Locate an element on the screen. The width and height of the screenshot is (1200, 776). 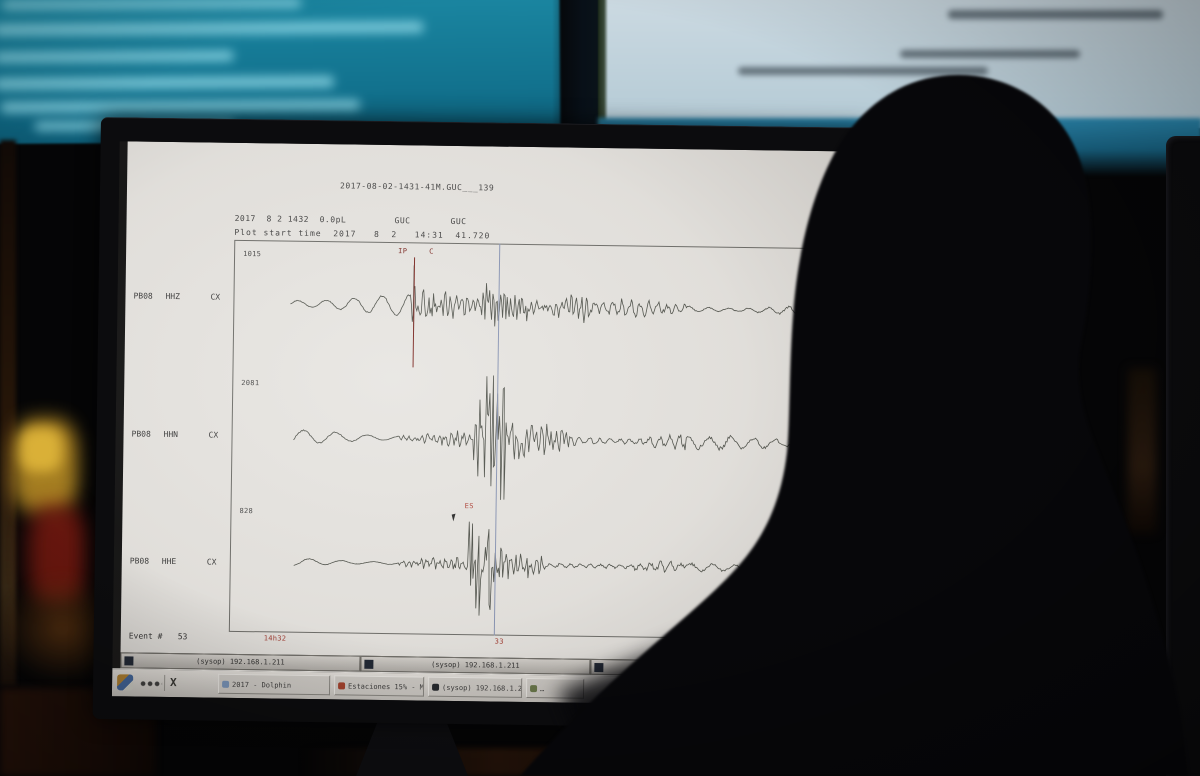
desk-yellow-object-highlight is located at coordinates (41, 450).